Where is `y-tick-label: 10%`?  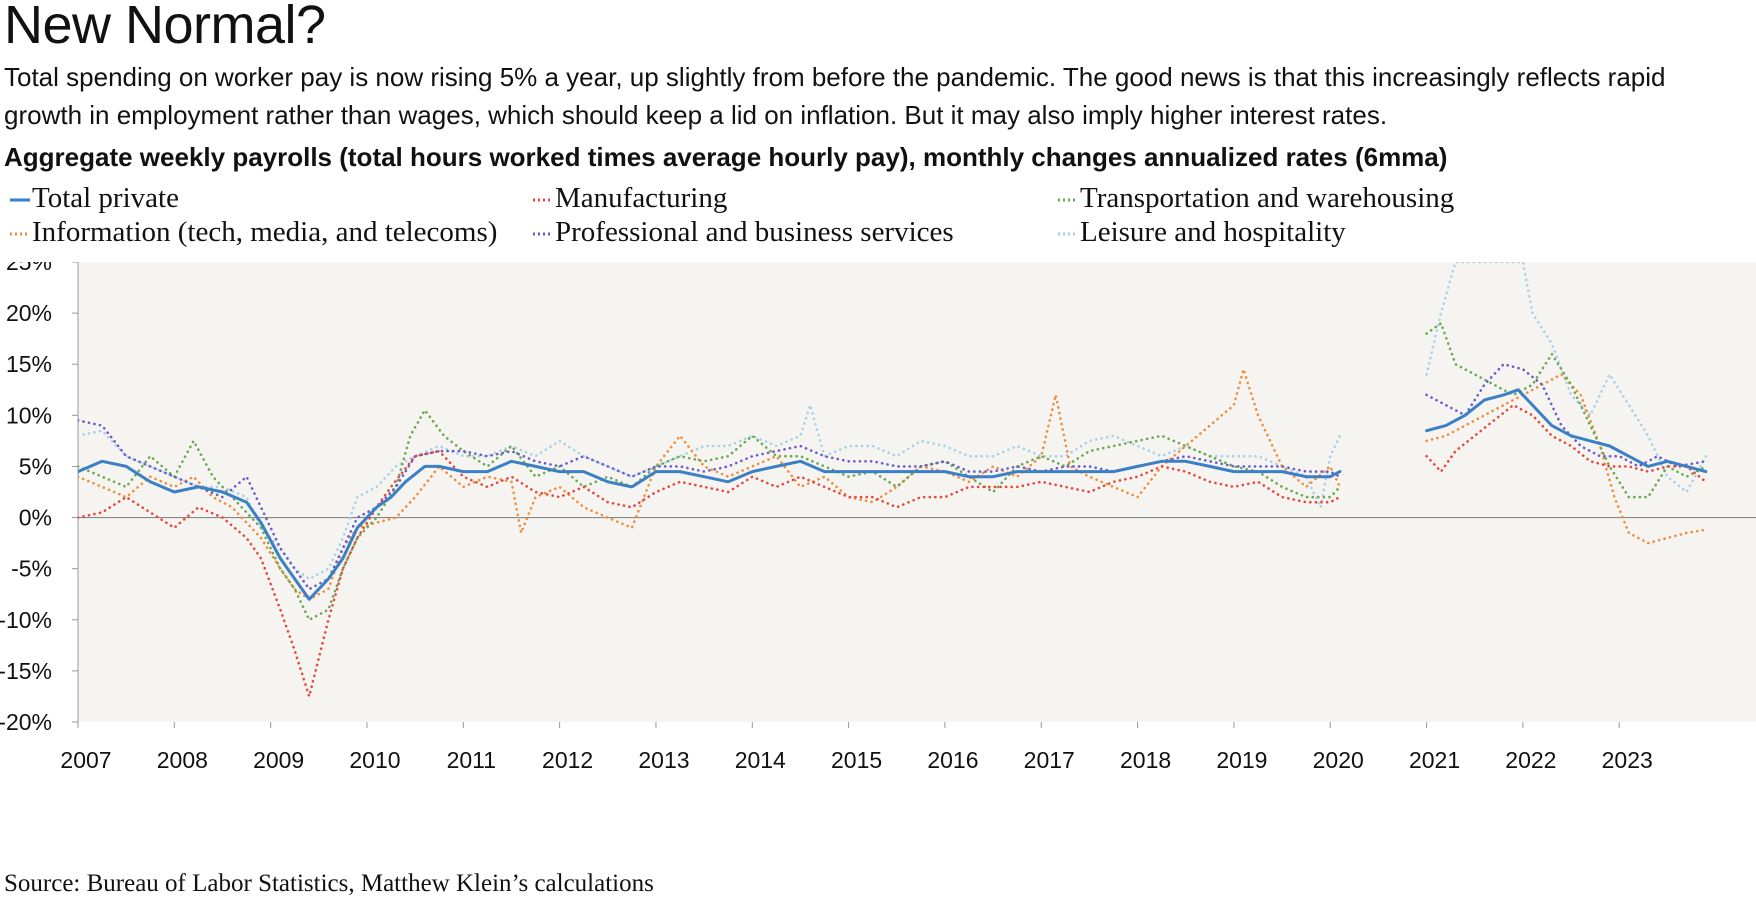 y-tick-label: 10% is located at coordinates (29, 415).